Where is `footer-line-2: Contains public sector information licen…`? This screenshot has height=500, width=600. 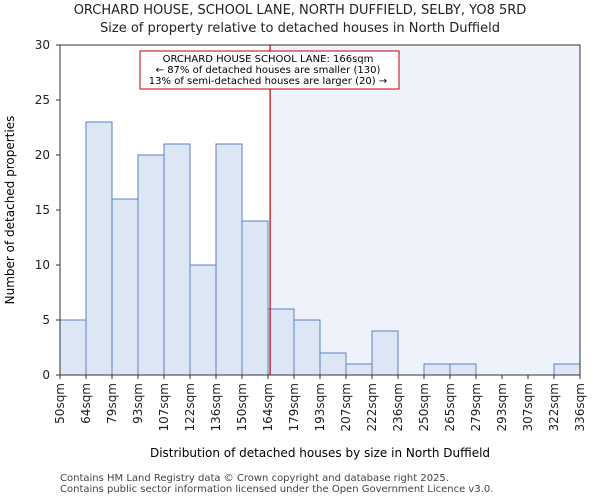 footer-line-2: Contains public sector information licen… is located at coordinates (277, 489).